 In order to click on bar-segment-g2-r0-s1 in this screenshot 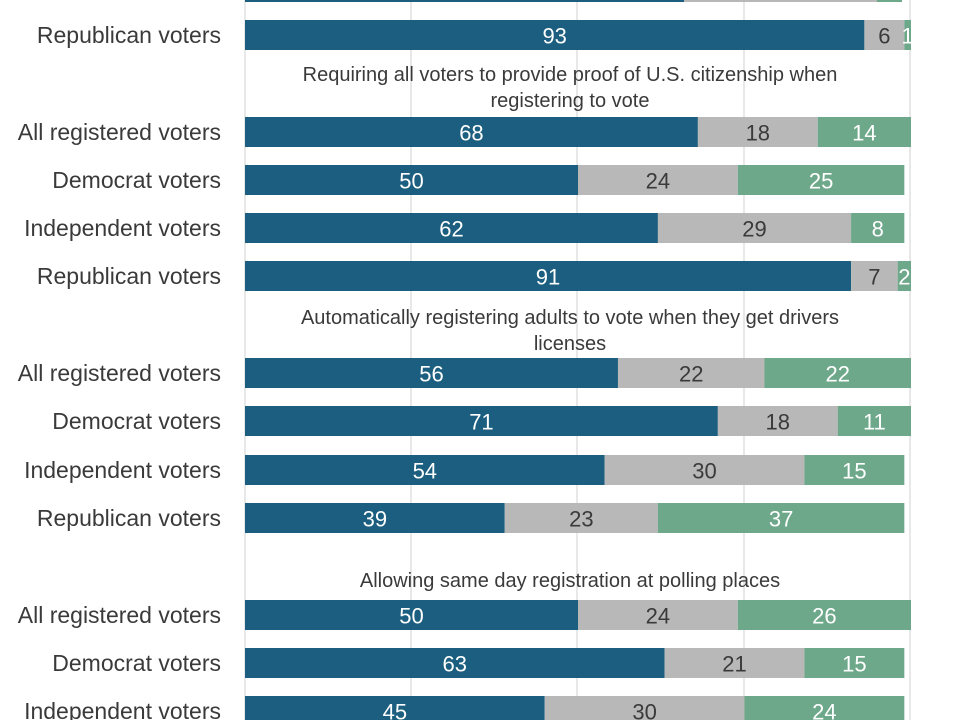, I will do `click(691, 373)`.